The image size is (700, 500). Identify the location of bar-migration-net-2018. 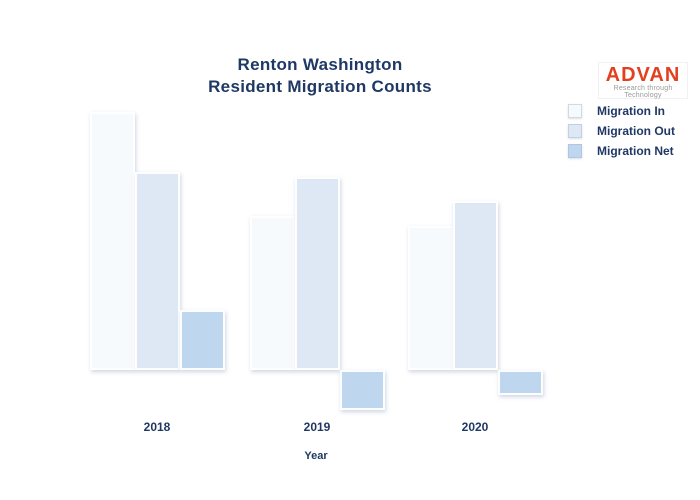
(202, 340).